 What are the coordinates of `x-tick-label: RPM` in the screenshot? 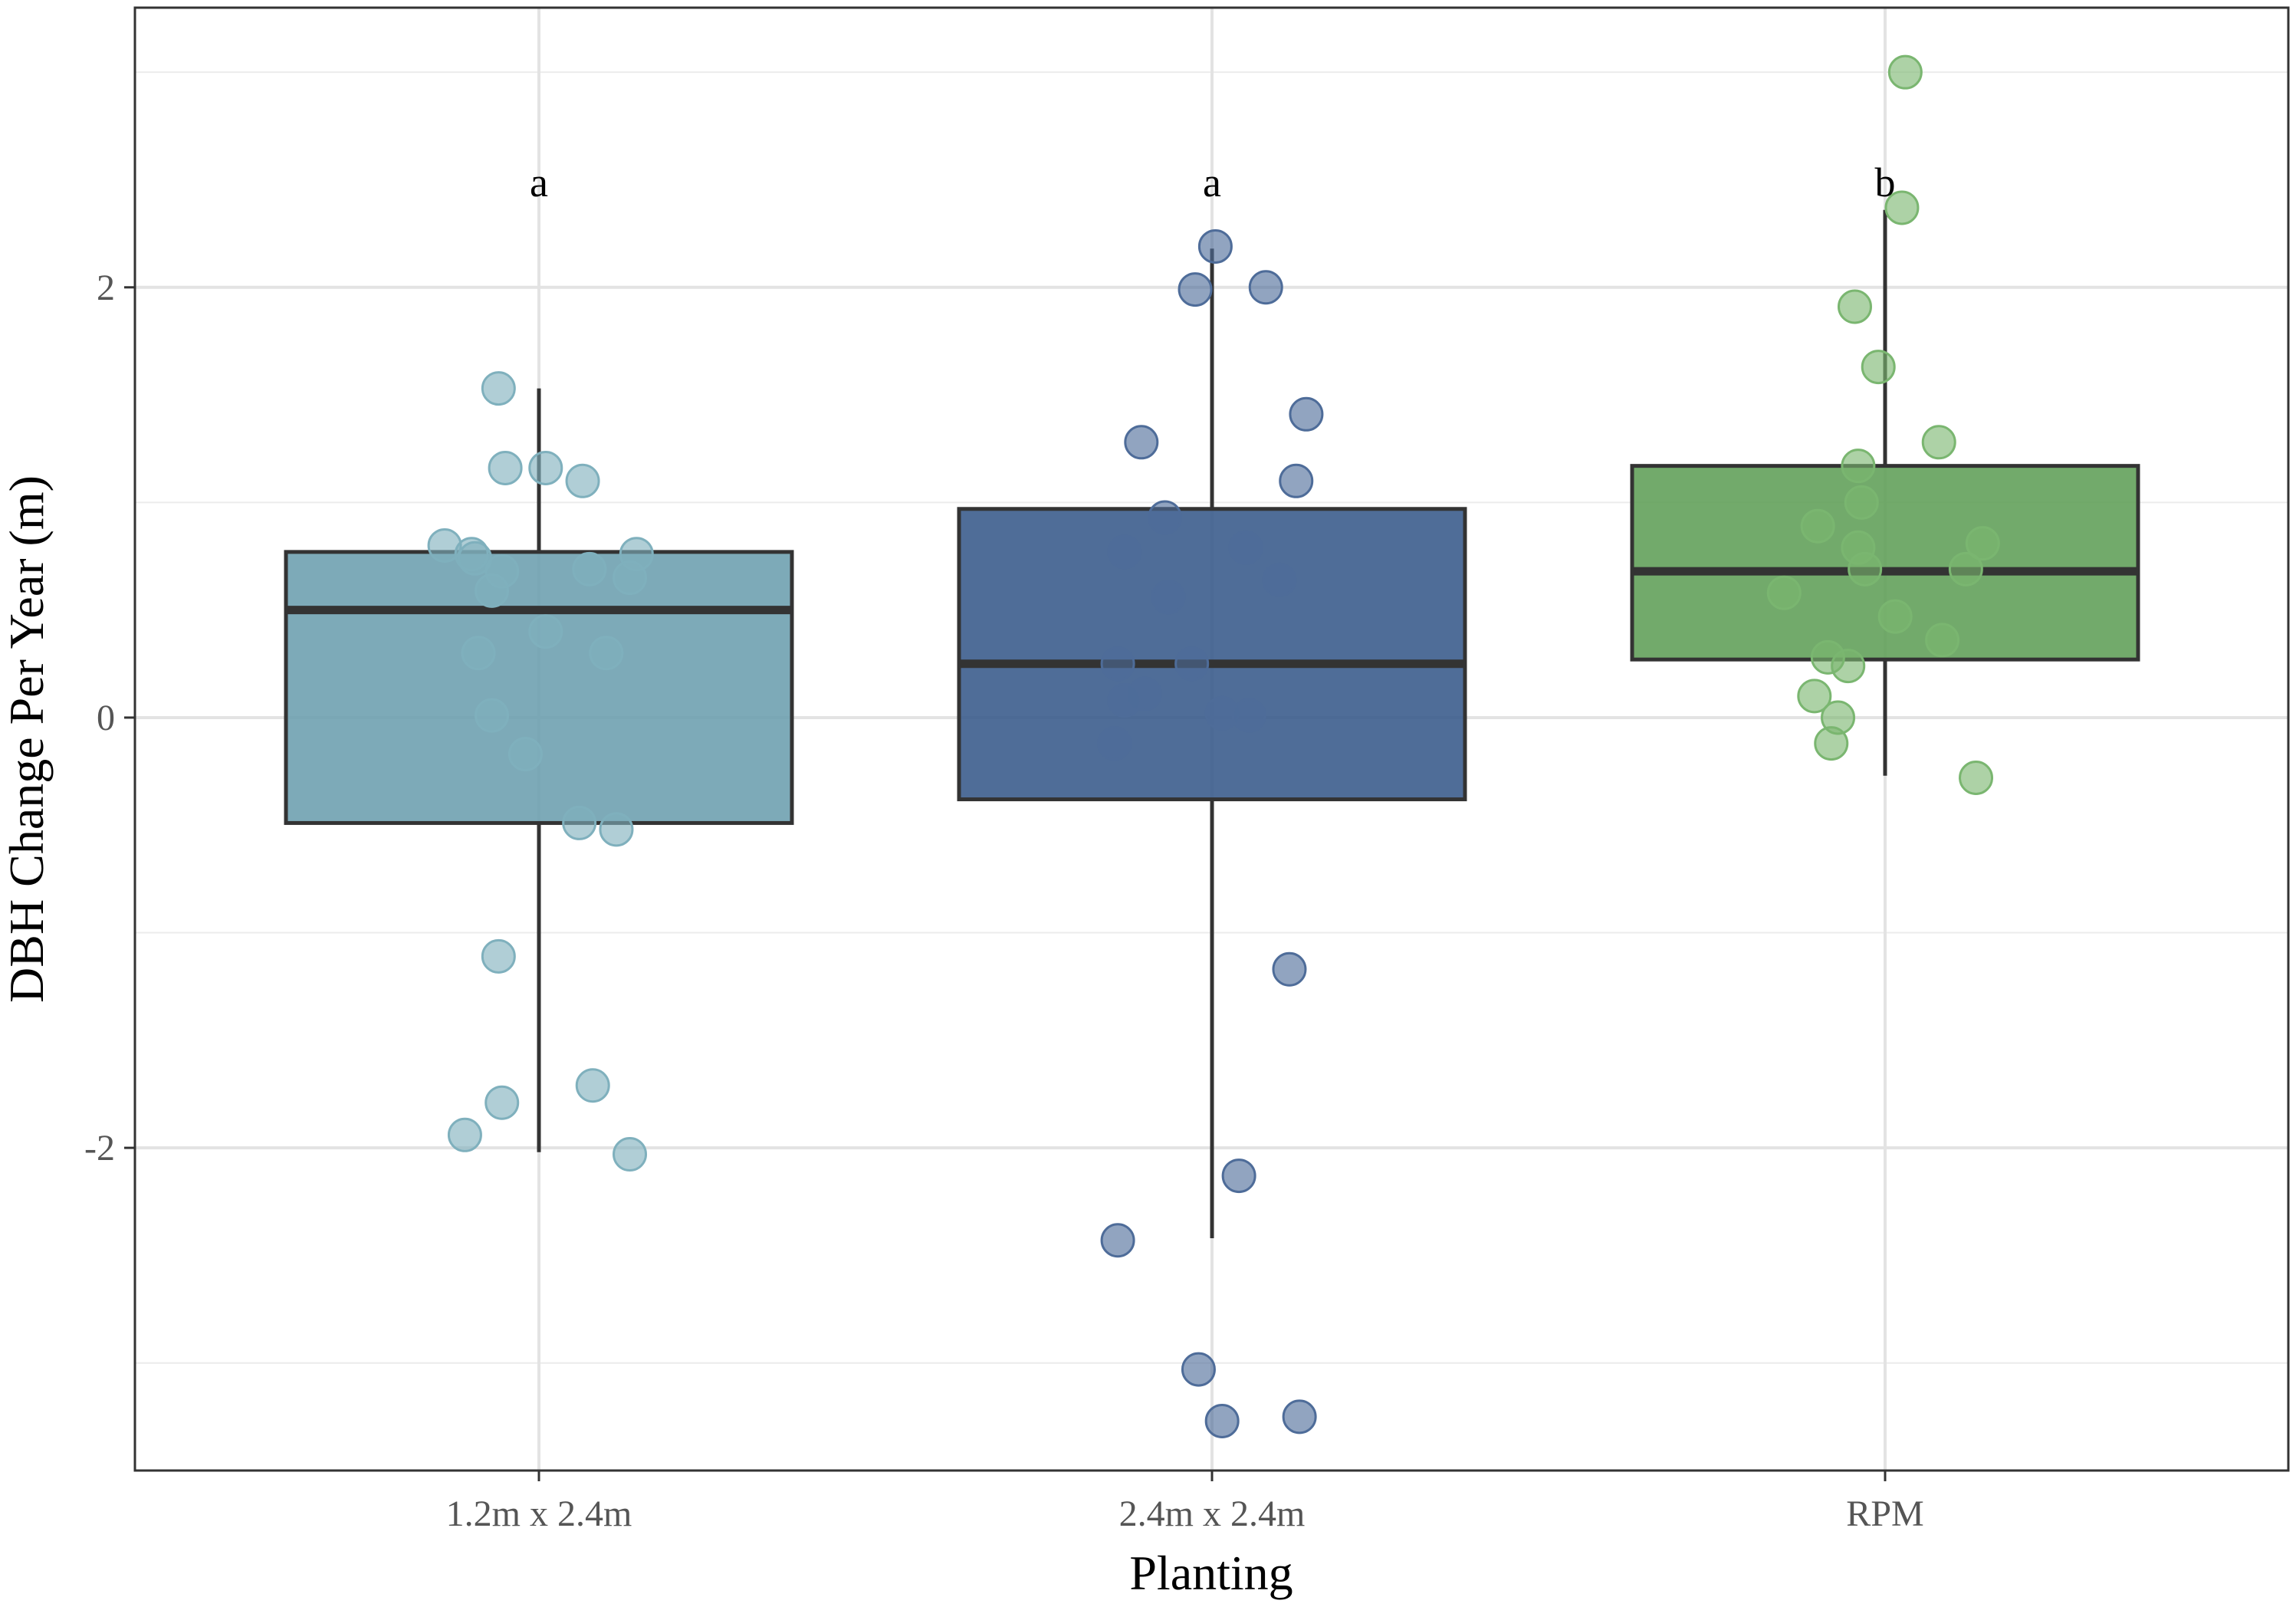 It's located at (1884, 1514).